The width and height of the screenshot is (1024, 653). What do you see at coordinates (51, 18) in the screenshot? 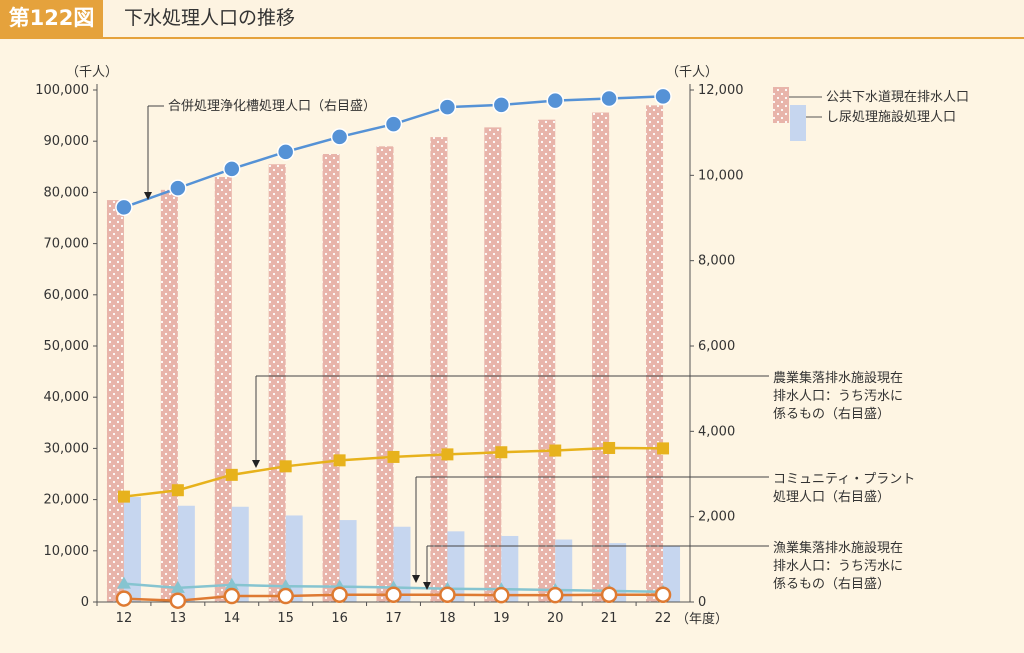
I see `figure-number: 第122図` at bounding box center [51, 18].